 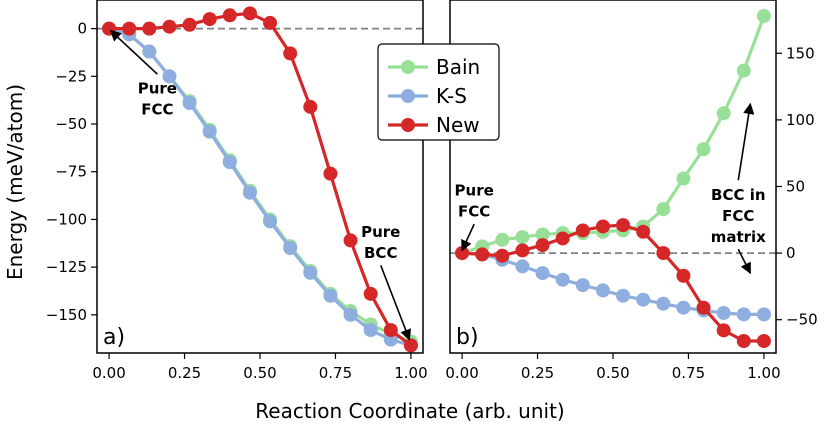 What do you see at coordinates (71, 124) in the screenshot?
I see `y-tick-label: −50` at bounding box center [71, 124].